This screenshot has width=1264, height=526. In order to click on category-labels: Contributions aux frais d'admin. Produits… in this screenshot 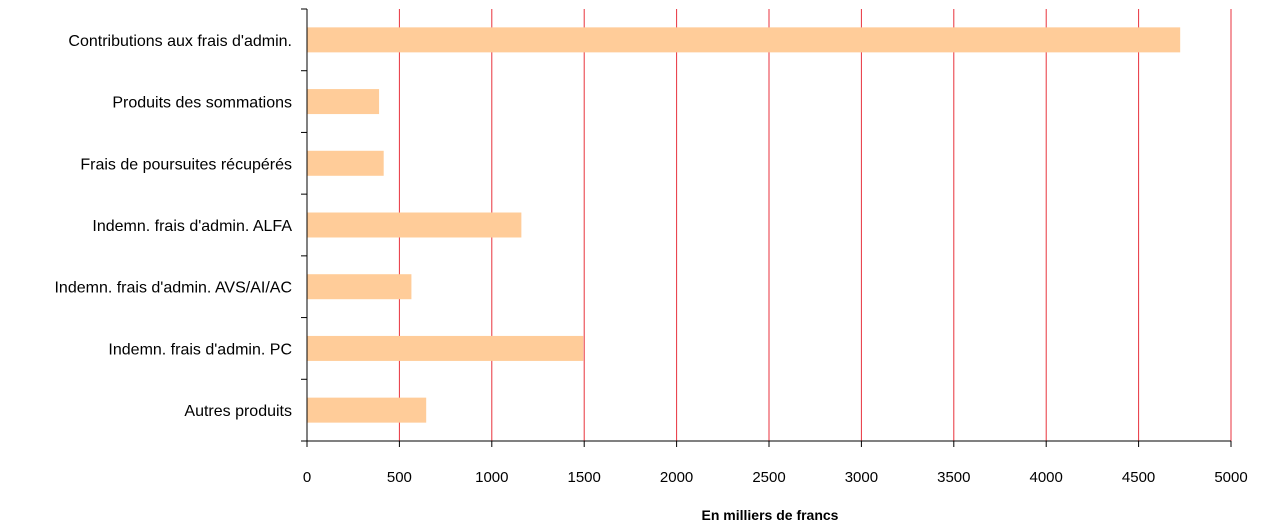, I will do `click(173, 226)`.